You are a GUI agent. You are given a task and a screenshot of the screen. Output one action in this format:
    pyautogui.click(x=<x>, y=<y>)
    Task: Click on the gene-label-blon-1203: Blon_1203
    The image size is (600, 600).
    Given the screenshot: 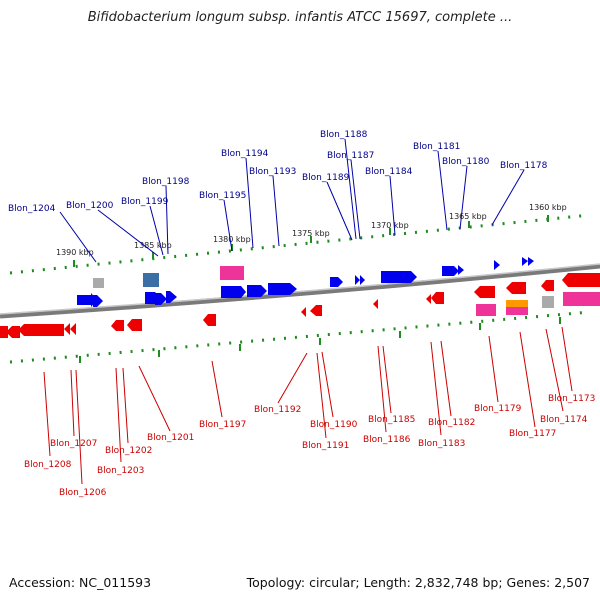 What is the action you would take?
    pyautogui.click(x=120, y=471)
    